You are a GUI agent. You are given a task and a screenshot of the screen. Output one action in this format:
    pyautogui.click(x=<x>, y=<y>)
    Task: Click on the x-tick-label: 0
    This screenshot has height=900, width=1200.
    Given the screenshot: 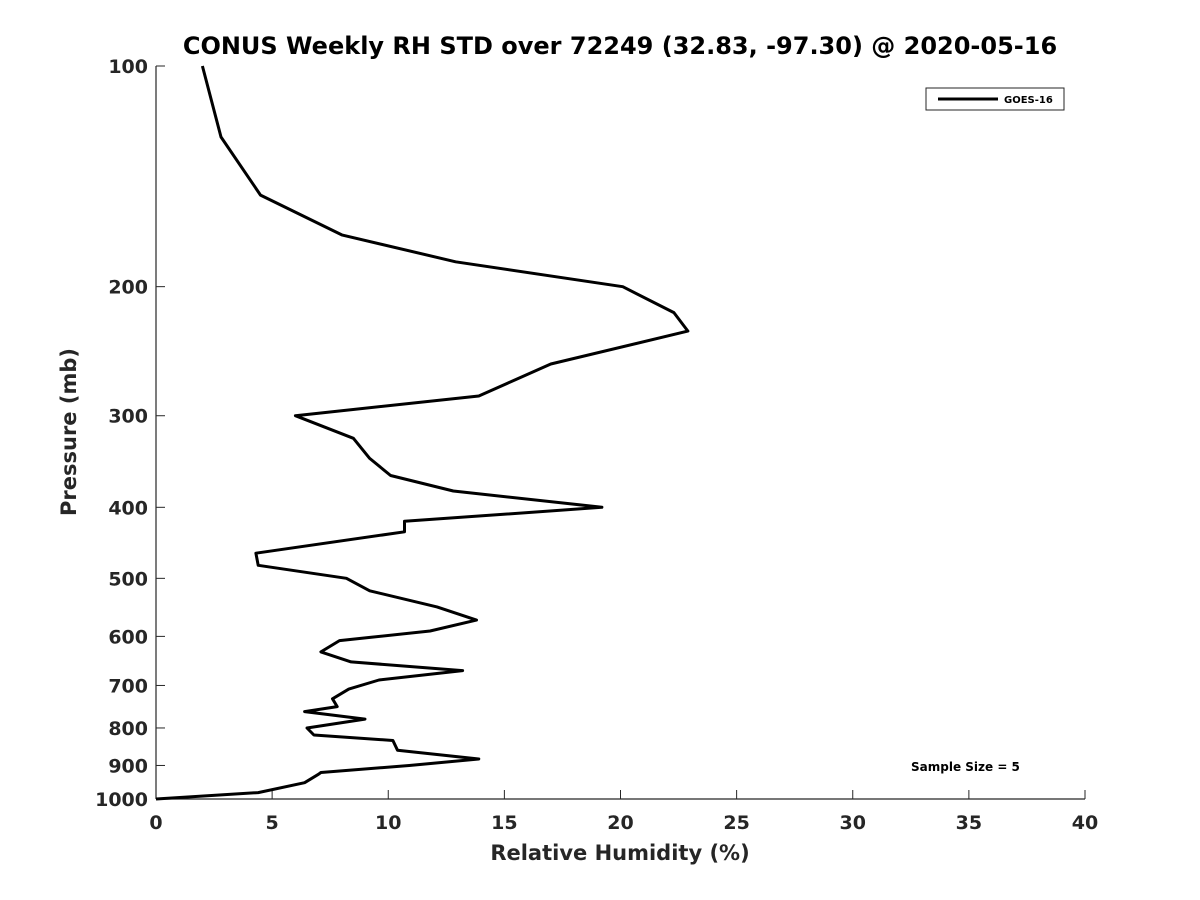 What is the action you would take?
    pyautogui.click(x=155, y=823)
    